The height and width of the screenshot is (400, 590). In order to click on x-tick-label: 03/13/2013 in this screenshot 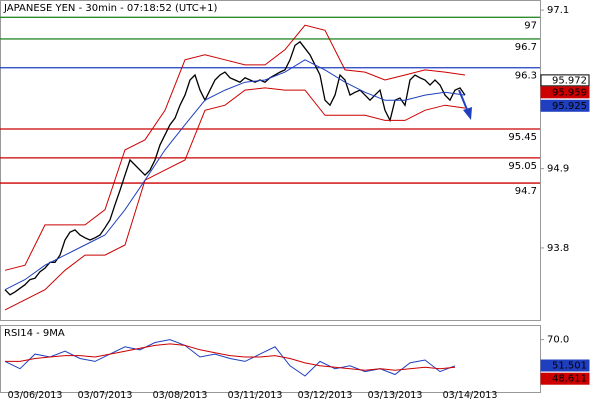, I will do `click(395, 395)`.